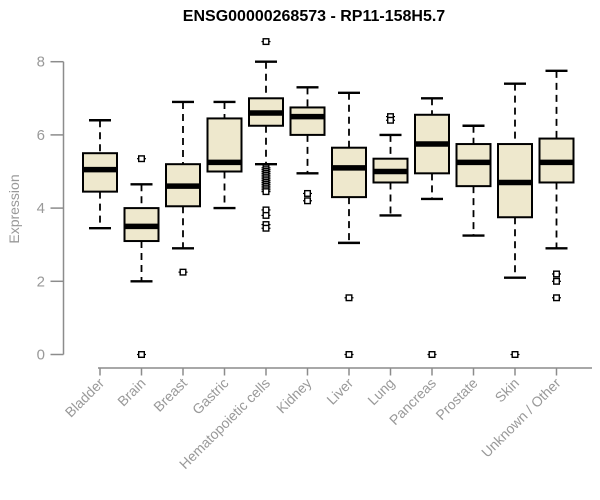  What do you see at coordinates (556, 185) in the screenshot?
I see `box-group-unknown-other` at bounding box center [556, 185].